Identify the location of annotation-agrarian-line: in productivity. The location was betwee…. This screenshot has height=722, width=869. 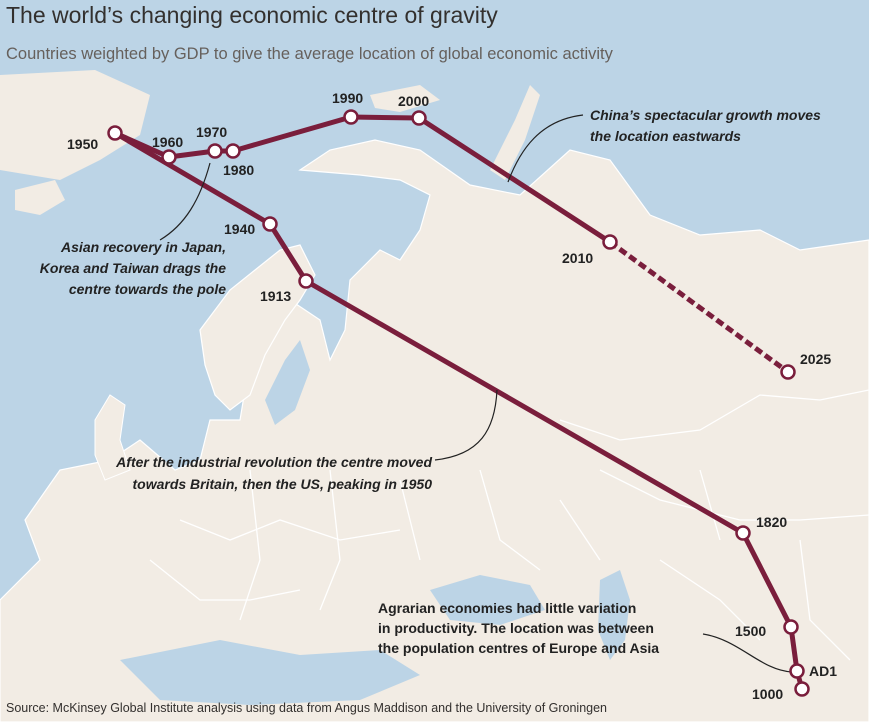
(516, 628).